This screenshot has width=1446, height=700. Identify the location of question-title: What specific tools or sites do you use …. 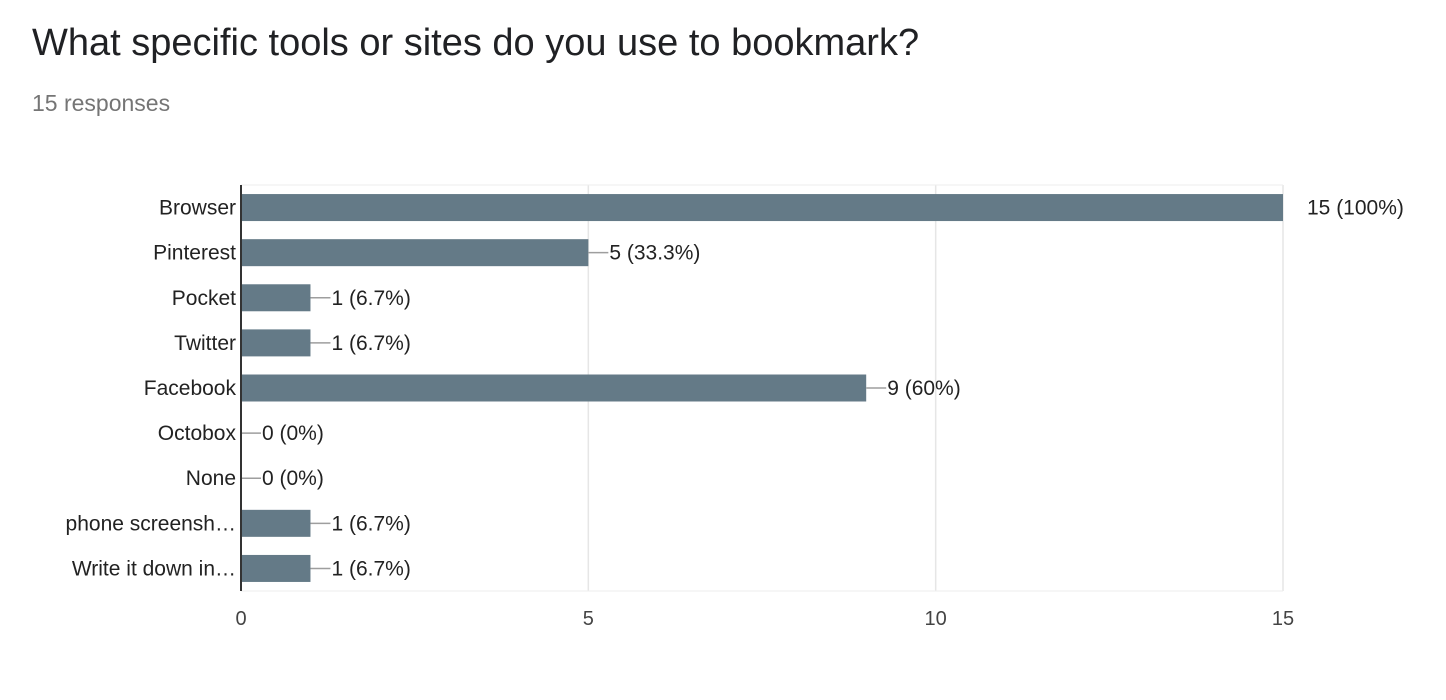
(476, 43).